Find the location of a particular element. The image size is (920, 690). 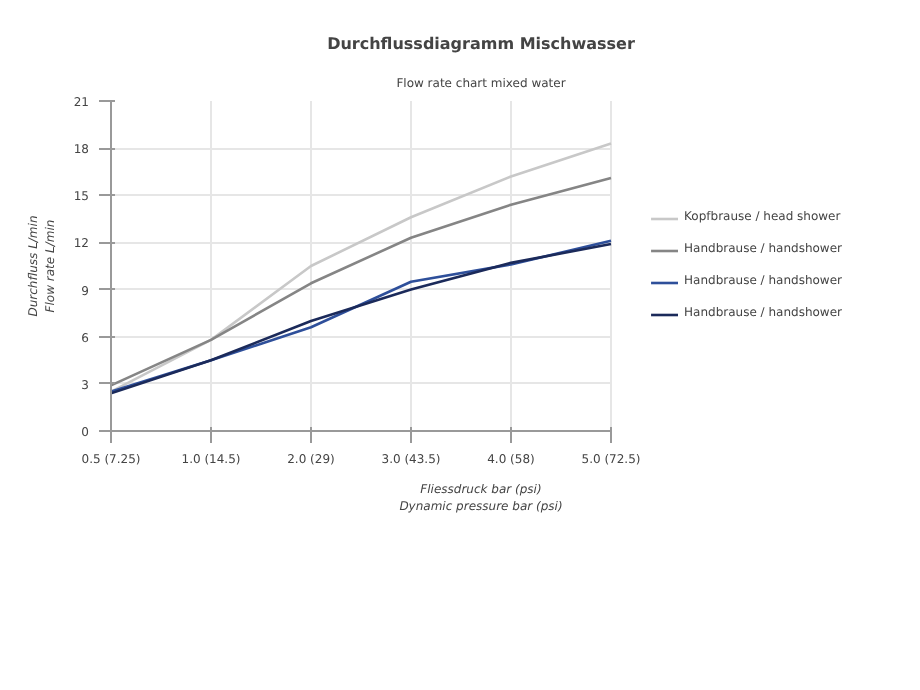

chart-title: Durchflussdiagramm Mischwasser is located at coordinates (481, 44).